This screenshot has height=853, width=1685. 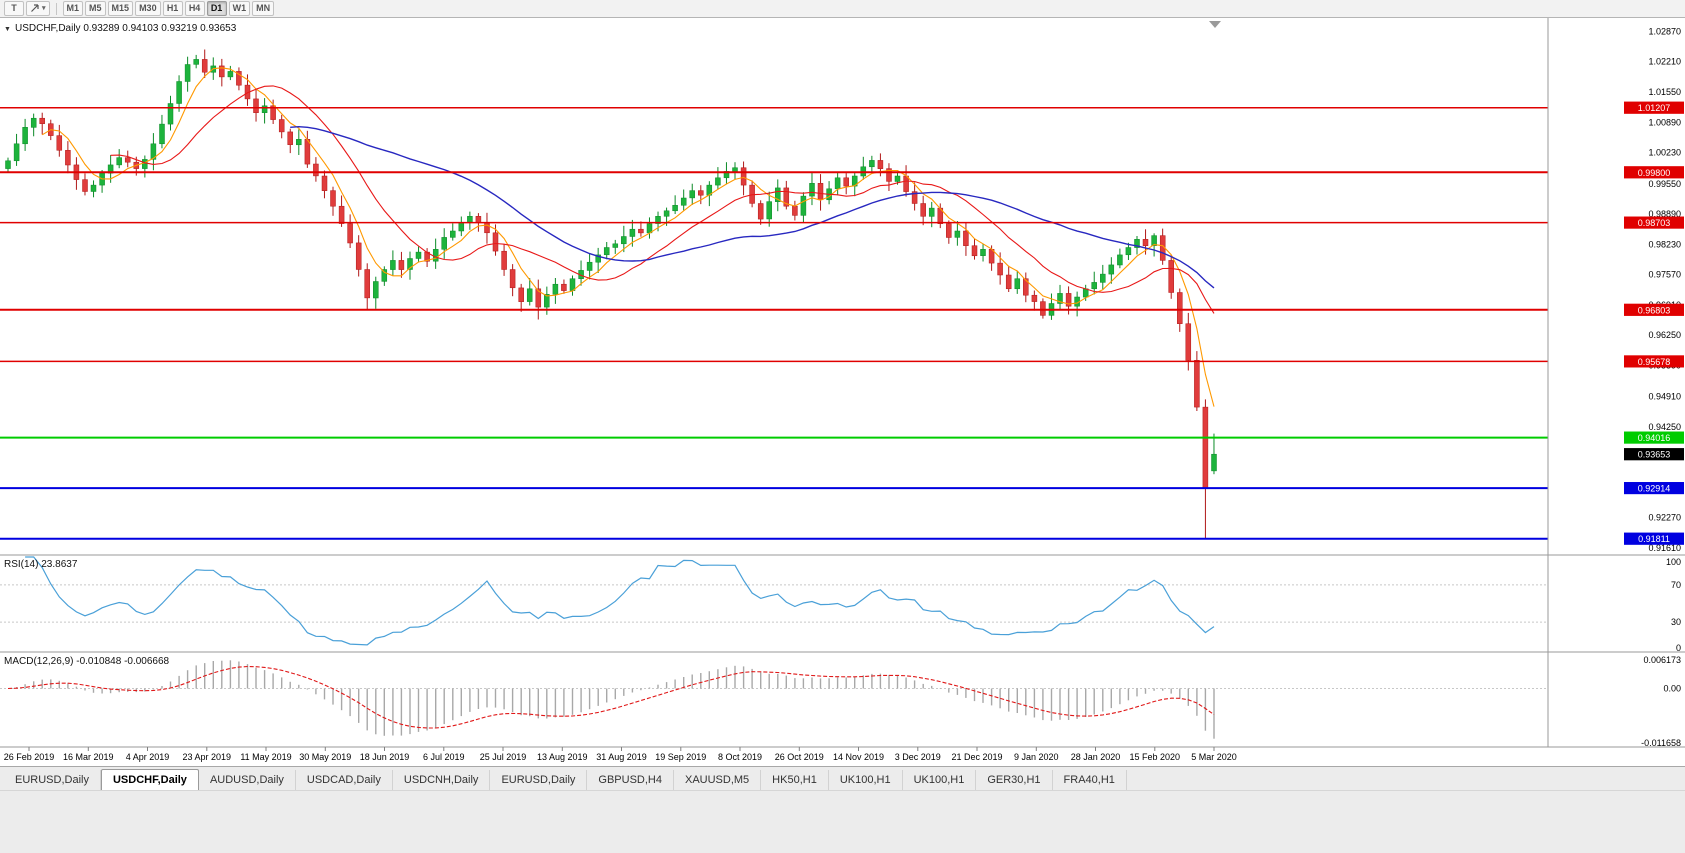 What do you see at coordinates (87, 661) in the screenshot?
I see `macd-title: MACD(12,26,9) -0.010848 -0.006668` at bounding box center [87, 661].